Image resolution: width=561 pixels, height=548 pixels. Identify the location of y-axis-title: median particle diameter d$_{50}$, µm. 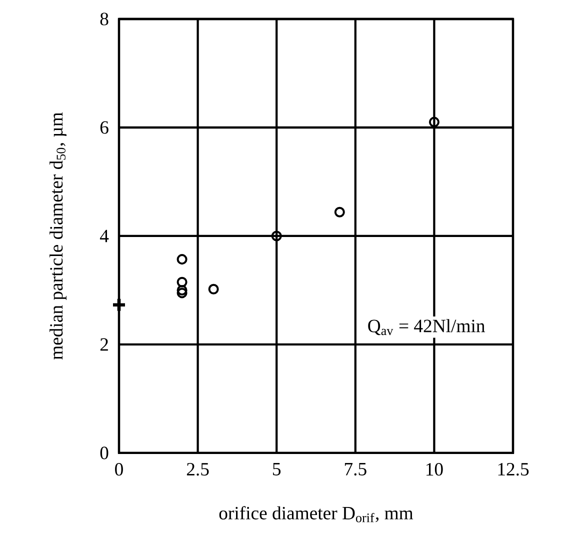
(58, 236).